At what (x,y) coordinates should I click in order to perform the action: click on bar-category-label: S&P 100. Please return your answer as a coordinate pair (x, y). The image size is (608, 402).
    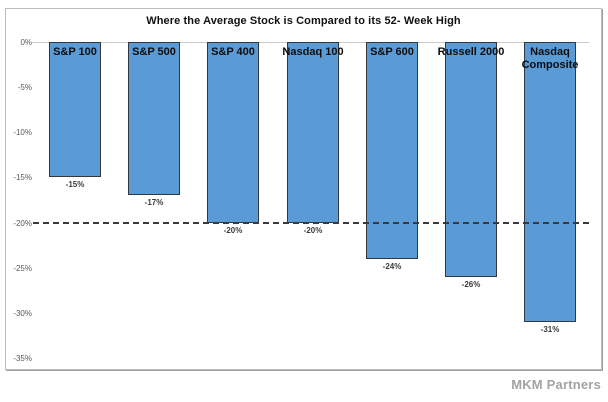
    Looking at the image, I should click on (75, 52).